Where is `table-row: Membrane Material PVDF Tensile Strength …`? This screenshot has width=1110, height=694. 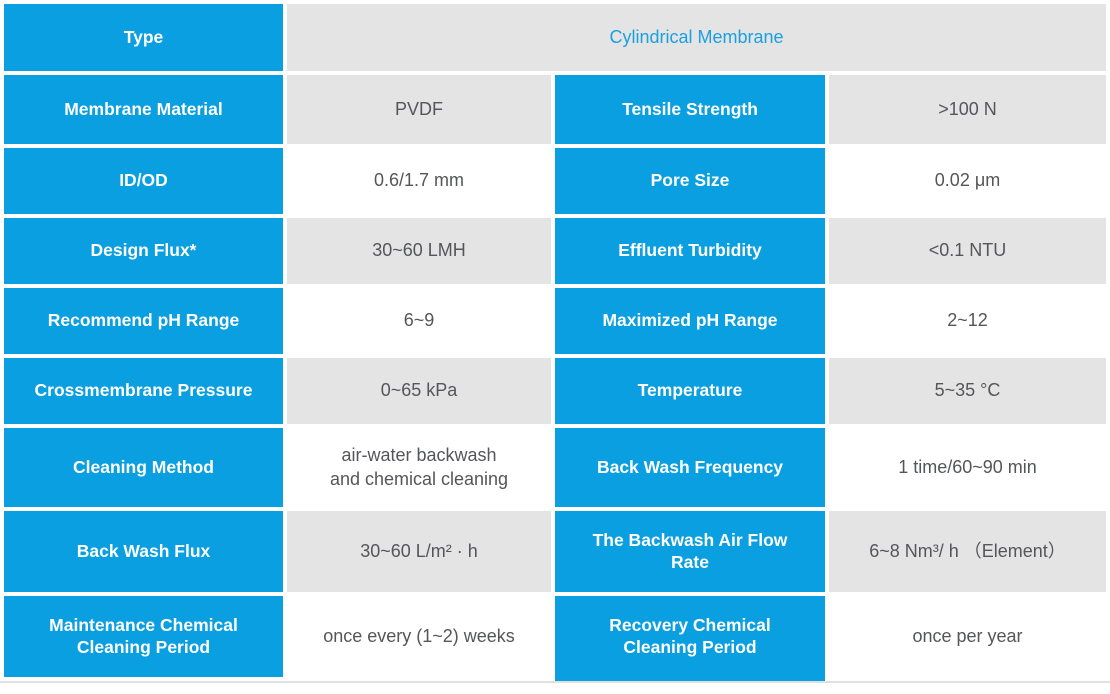 table-row: Membrane Material PVDF Tensile Strength … is located at coordinates (555, 109).